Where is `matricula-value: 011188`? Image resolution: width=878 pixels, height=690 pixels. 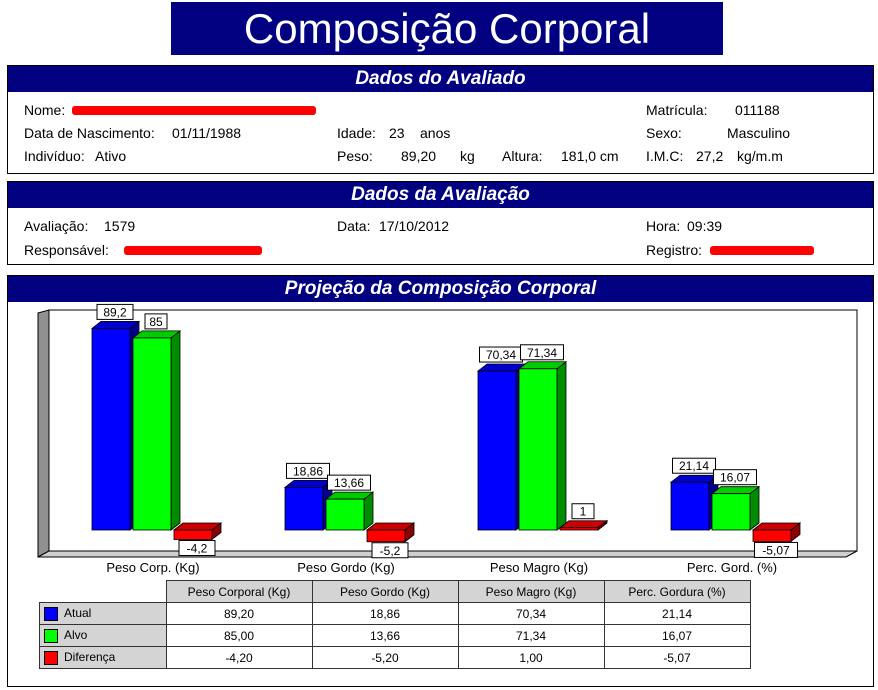 matricula-value: 011188 is located at coordinates (757, 110).